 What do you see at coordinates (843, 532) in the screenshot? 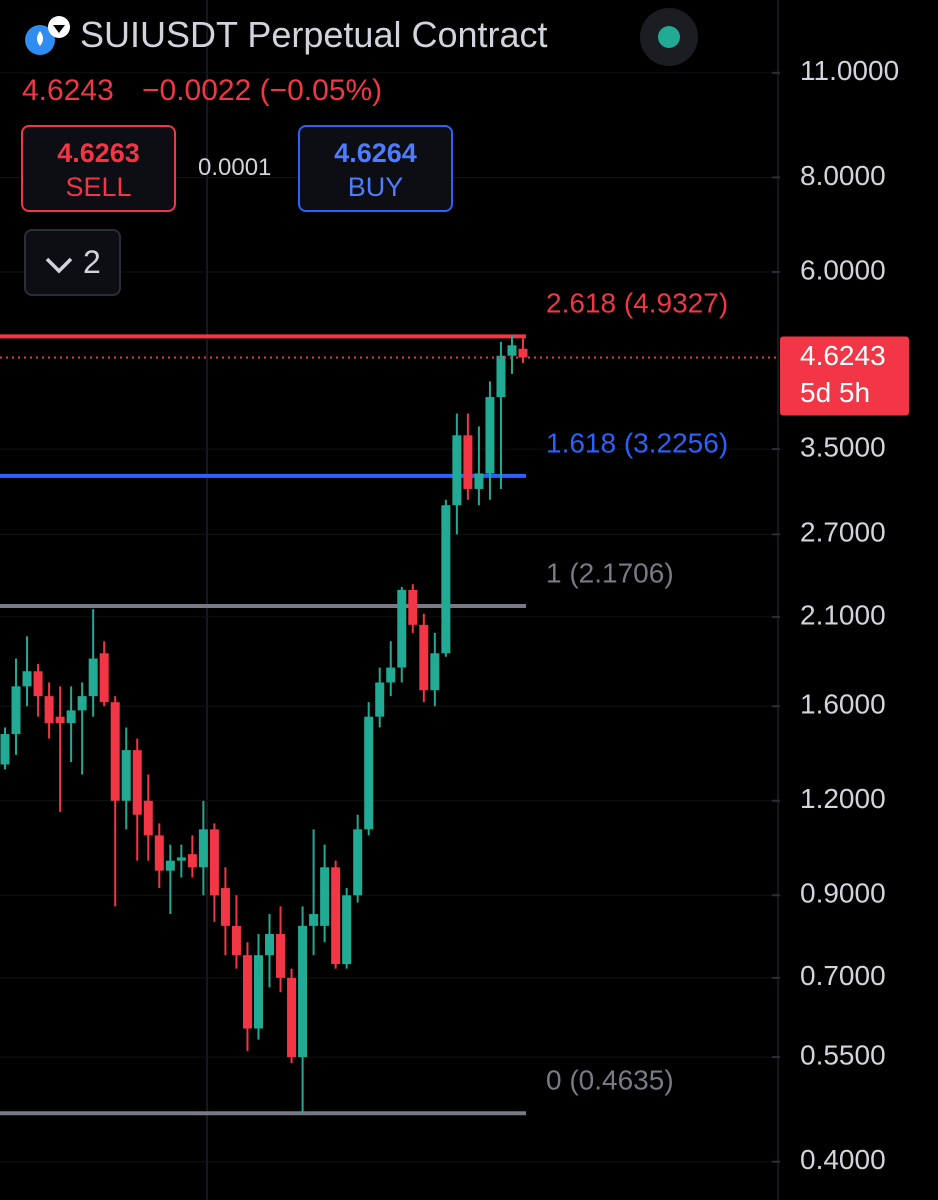
I see `y-tick-label: 2.7000` at bounding box center [843, 532].